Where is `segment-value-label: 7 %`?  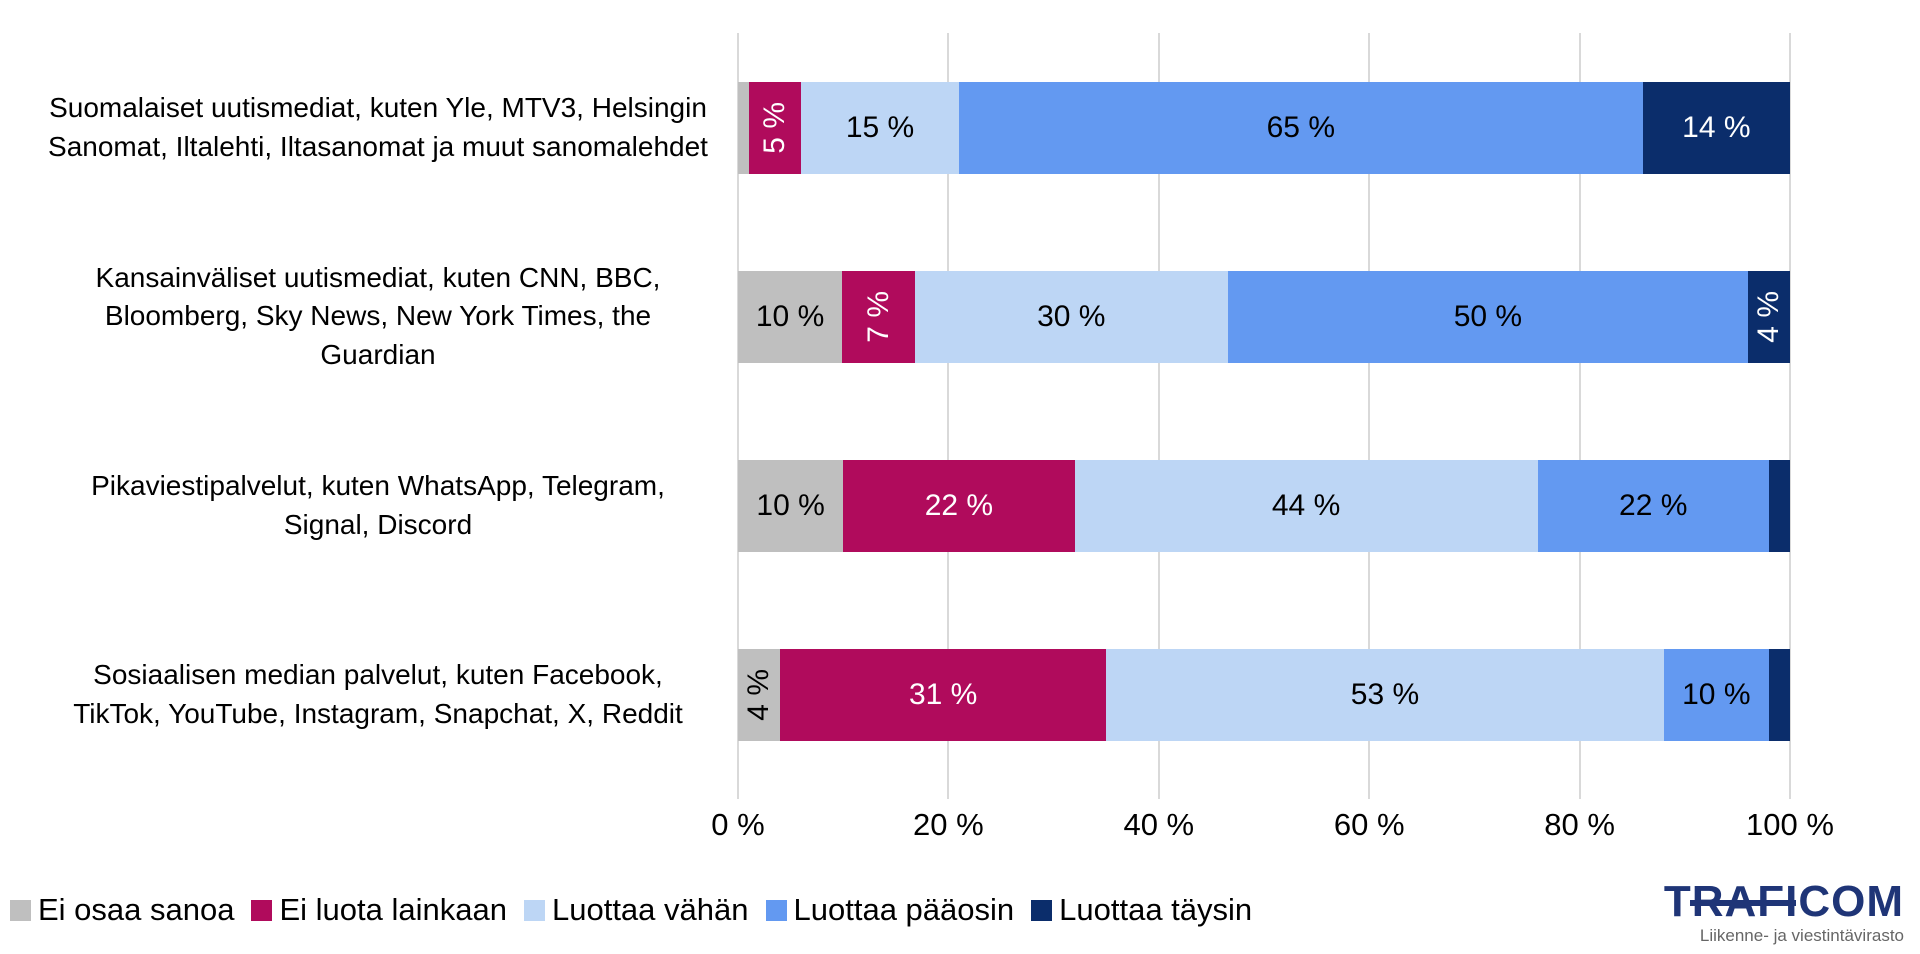 segment-value-label: 7 % is located at coordinates (878, 316).